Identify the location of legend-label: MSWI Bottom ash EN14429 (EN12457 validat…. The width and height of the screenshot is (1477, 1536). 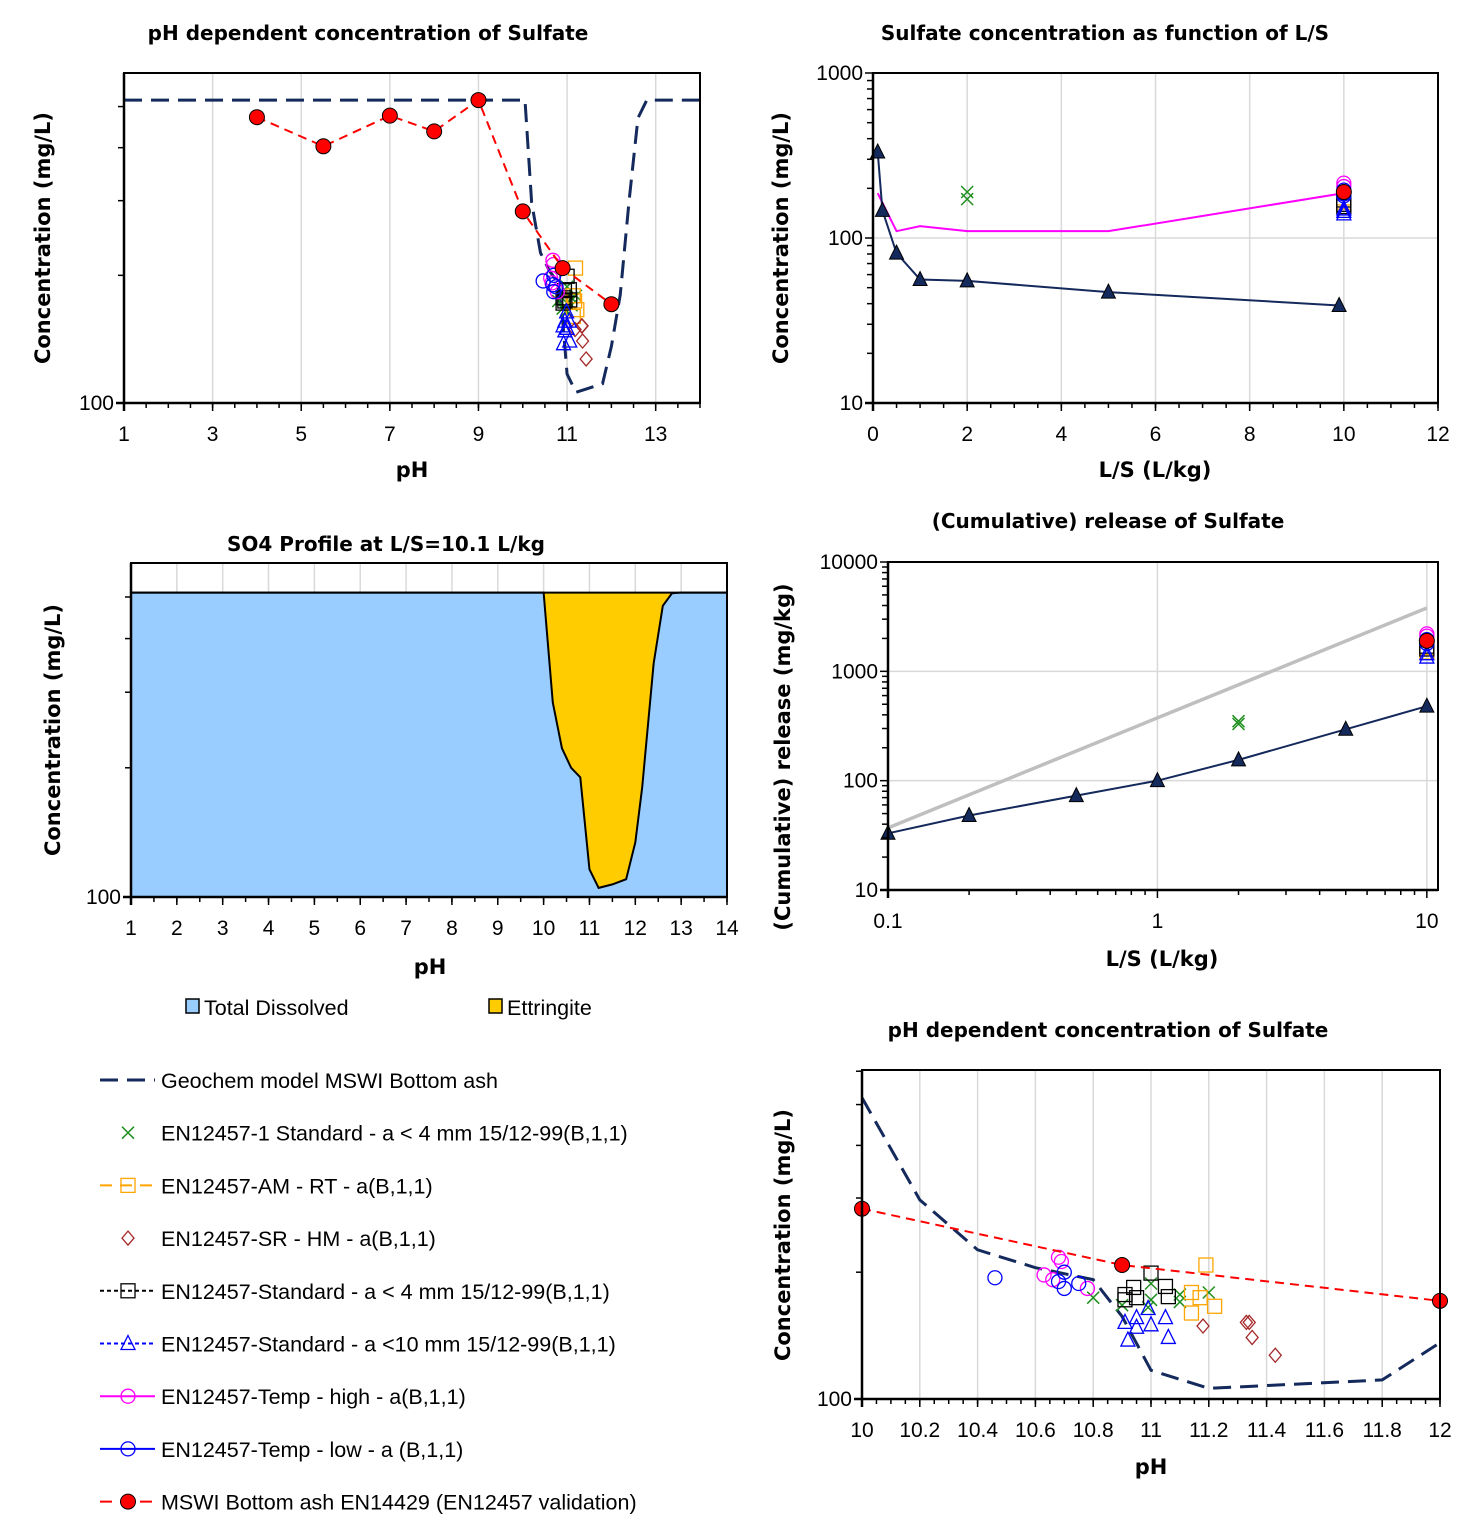
(399, 1503).